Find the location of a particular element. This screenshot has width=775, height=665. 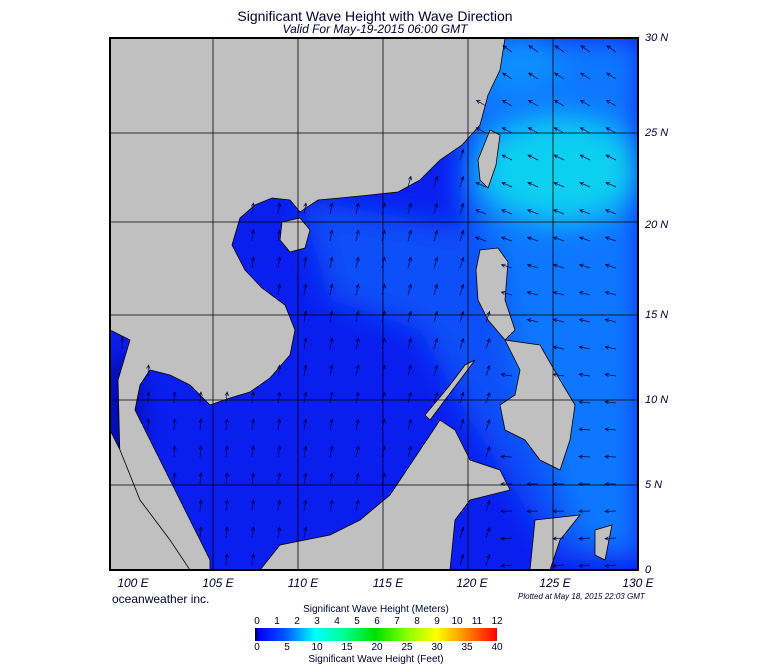

meter-tick: 10 is located at coordinates (457, 621).